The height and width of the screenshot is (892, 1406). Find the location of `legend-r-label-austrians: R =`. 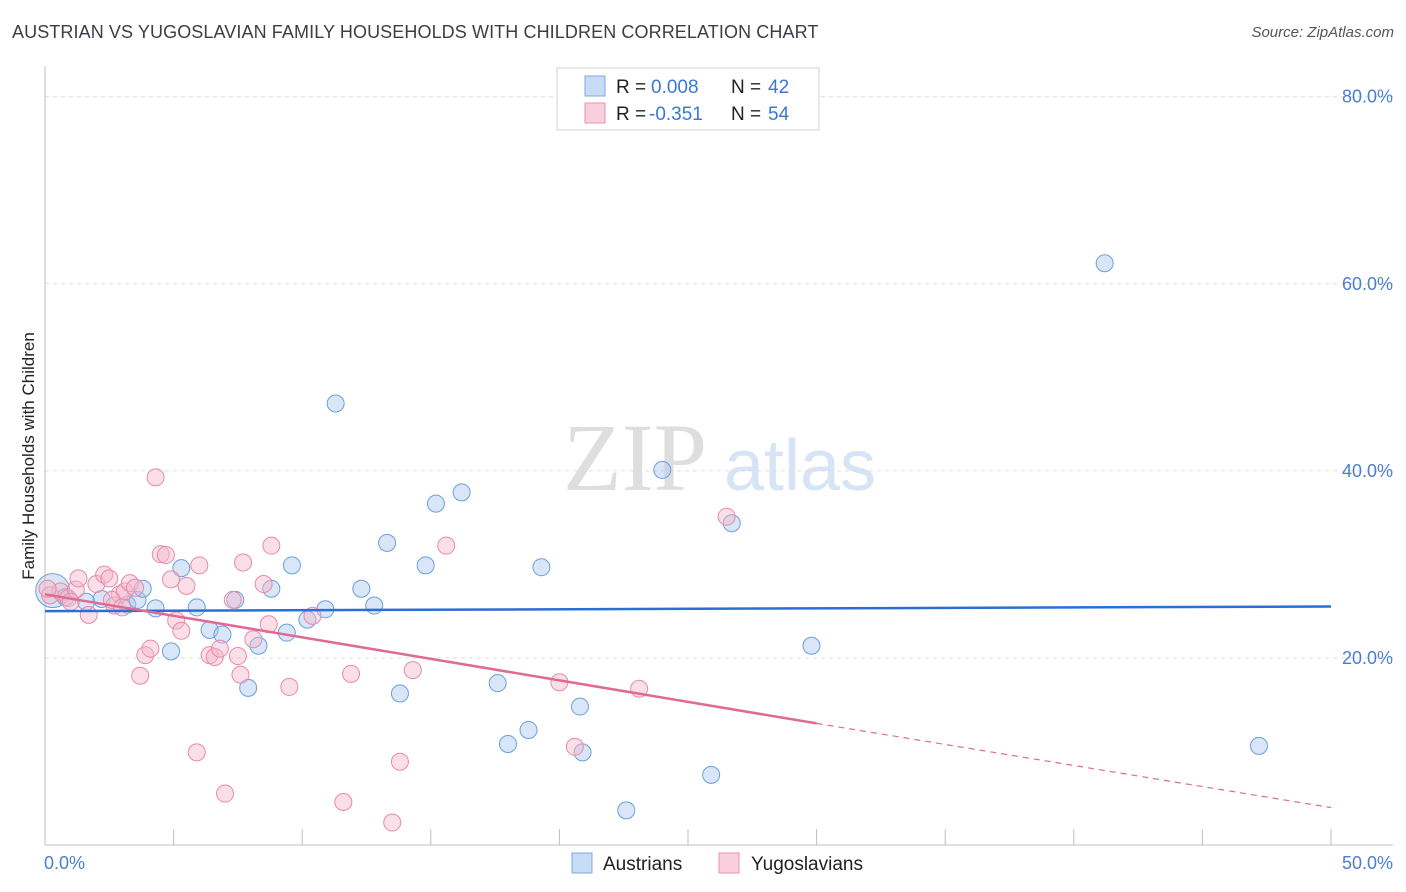

legend-r-label-austrians: R = is located at coordinates (631, 87).